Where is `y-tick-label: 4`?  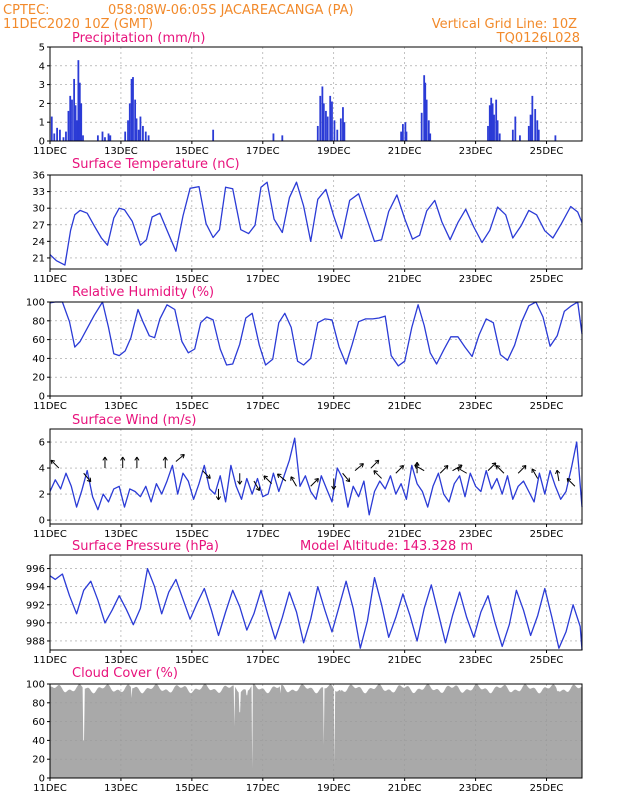
y-tick-label: 4 is located at coordinates (42, 469).